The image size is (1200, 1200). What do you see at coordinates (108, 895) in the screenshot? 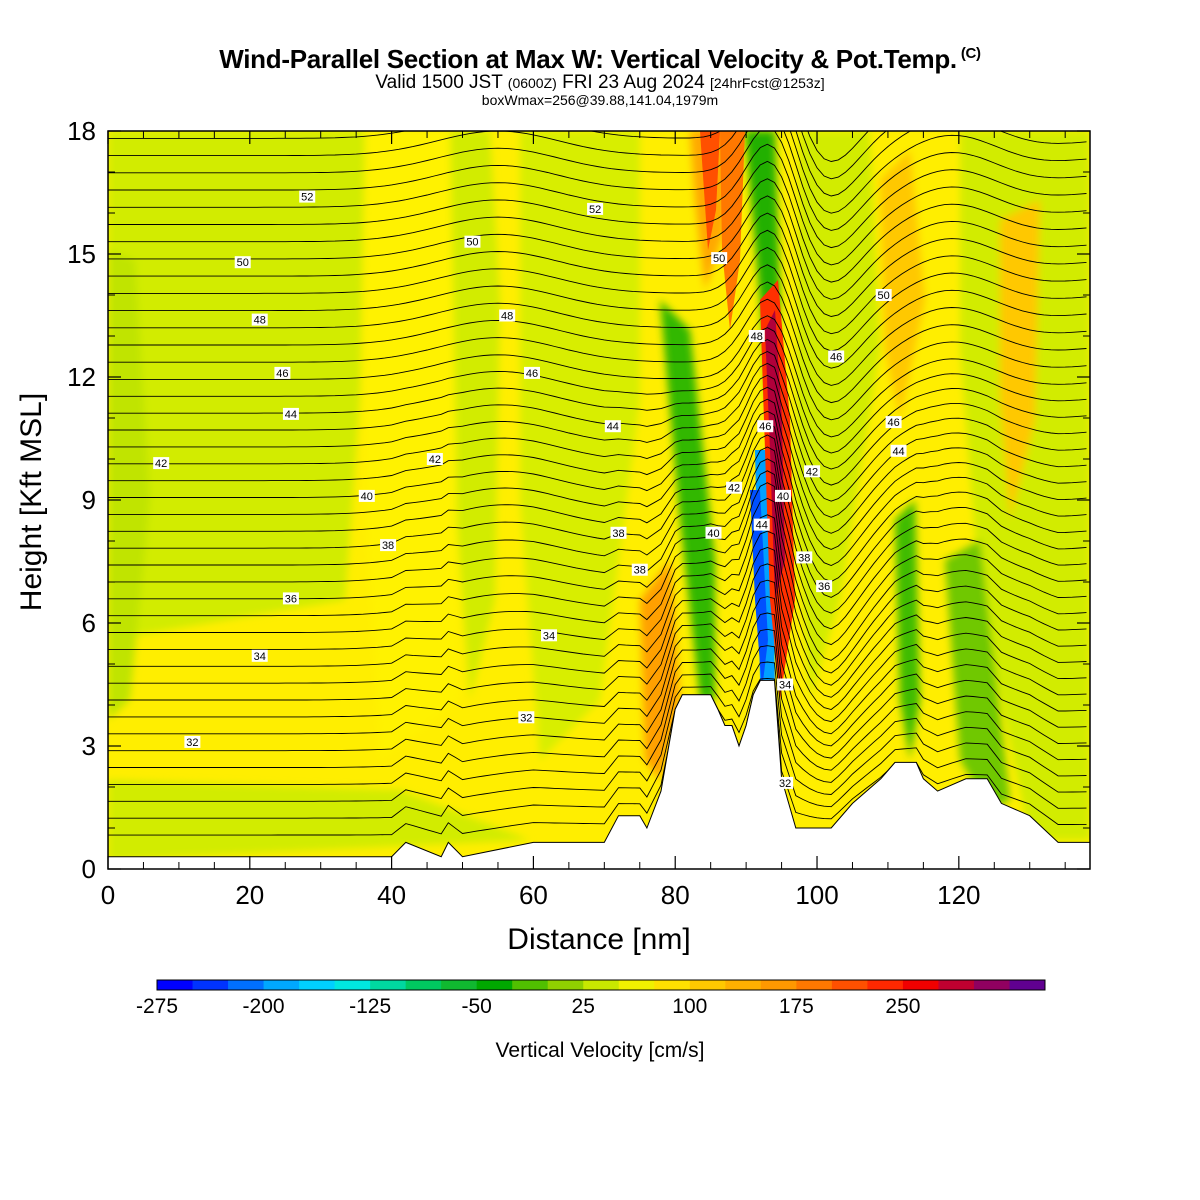
I see `x-tick-label: 0` at bounding box center [108, 895].